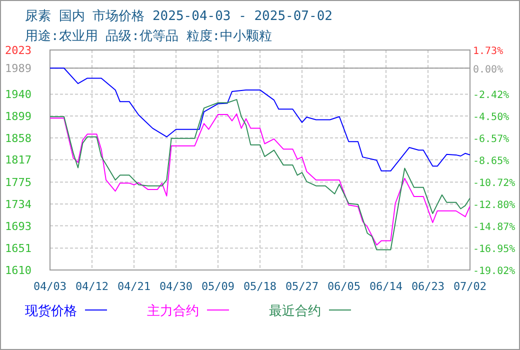 Image resolution: width=520 pixels, height=350 pixels. Describe the element at coordinates (494, 271) in the screenshot. I see `y2-tick-label: -19.02%` at that location.